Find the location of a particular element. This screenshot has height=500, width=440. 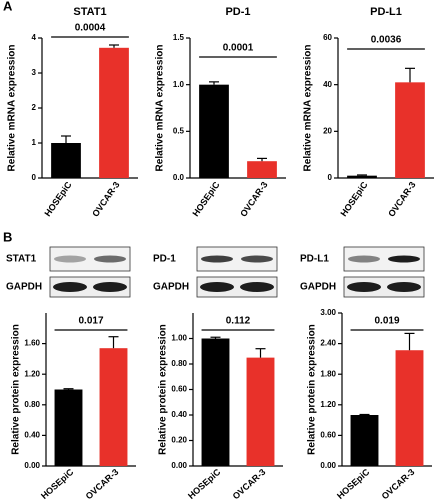

y-tick-label: 3 is located at coordinates (34, 72).